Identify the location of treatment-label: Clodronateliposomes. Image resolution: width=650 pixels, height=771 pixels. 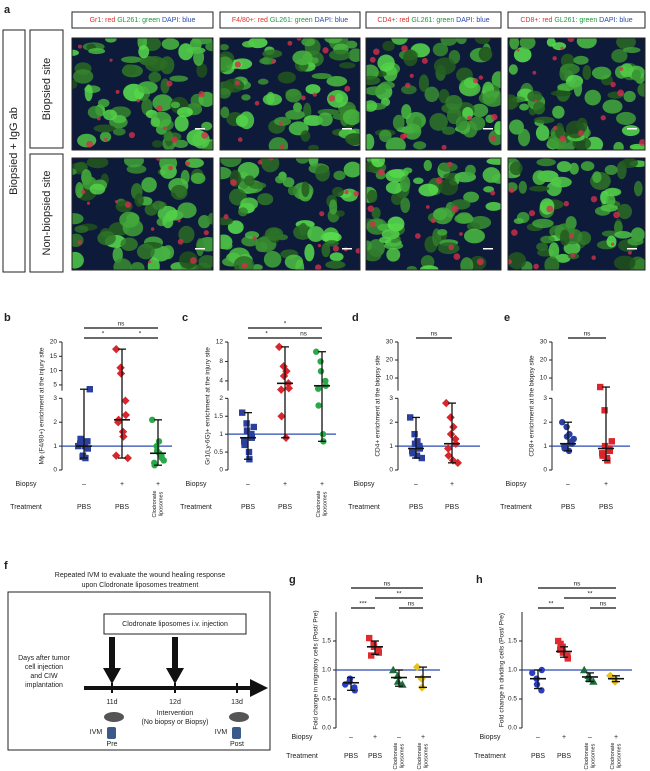
(322, 504).